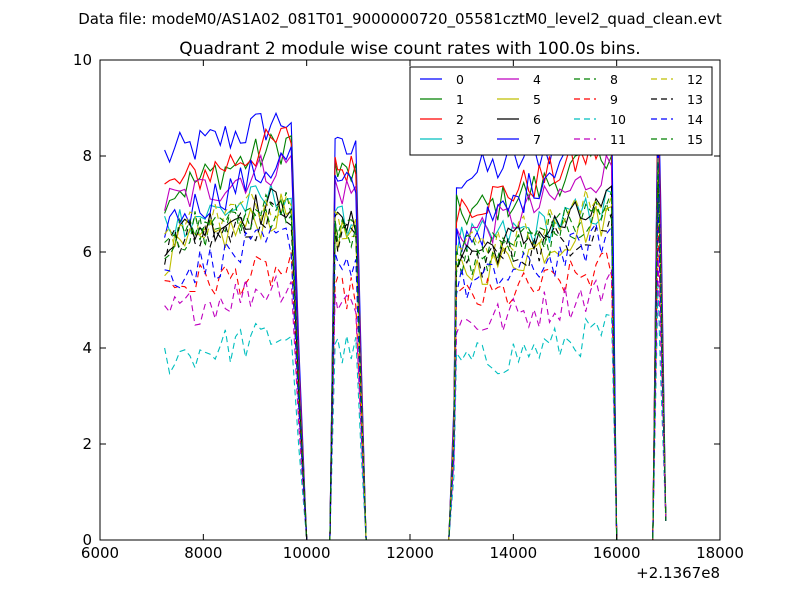 This screenshot has height=600, width=800. I want to click on x-tick-label: 6000, so click(100, 553).